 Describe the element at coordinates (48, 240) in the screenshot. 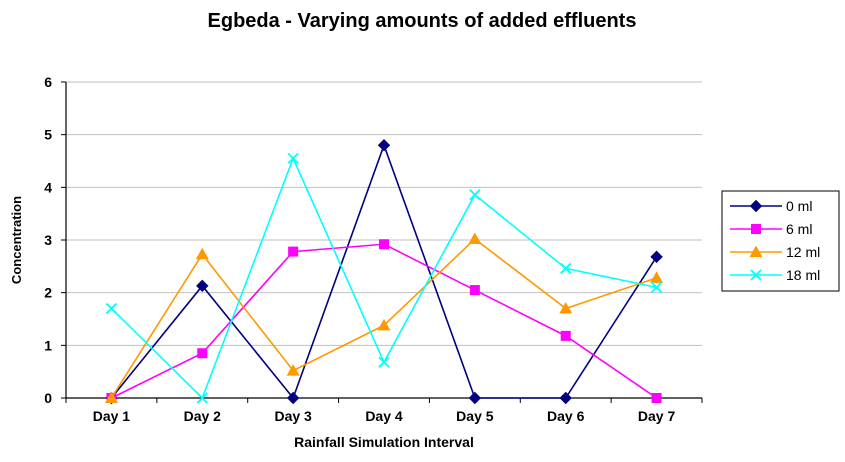

I see `y-tick-label: 3` at that location.